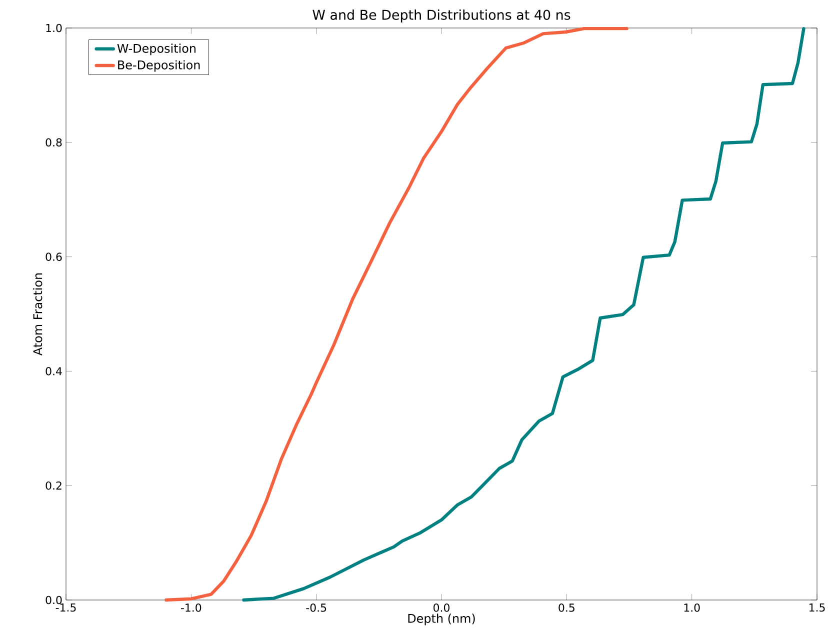 Image resolution: width=829 pixels, height=641 pixels. What do you see at coordinates (54, 256) in the screenshot?
I see `y-tick-label: 0.6` at bounding box center [54, 256].